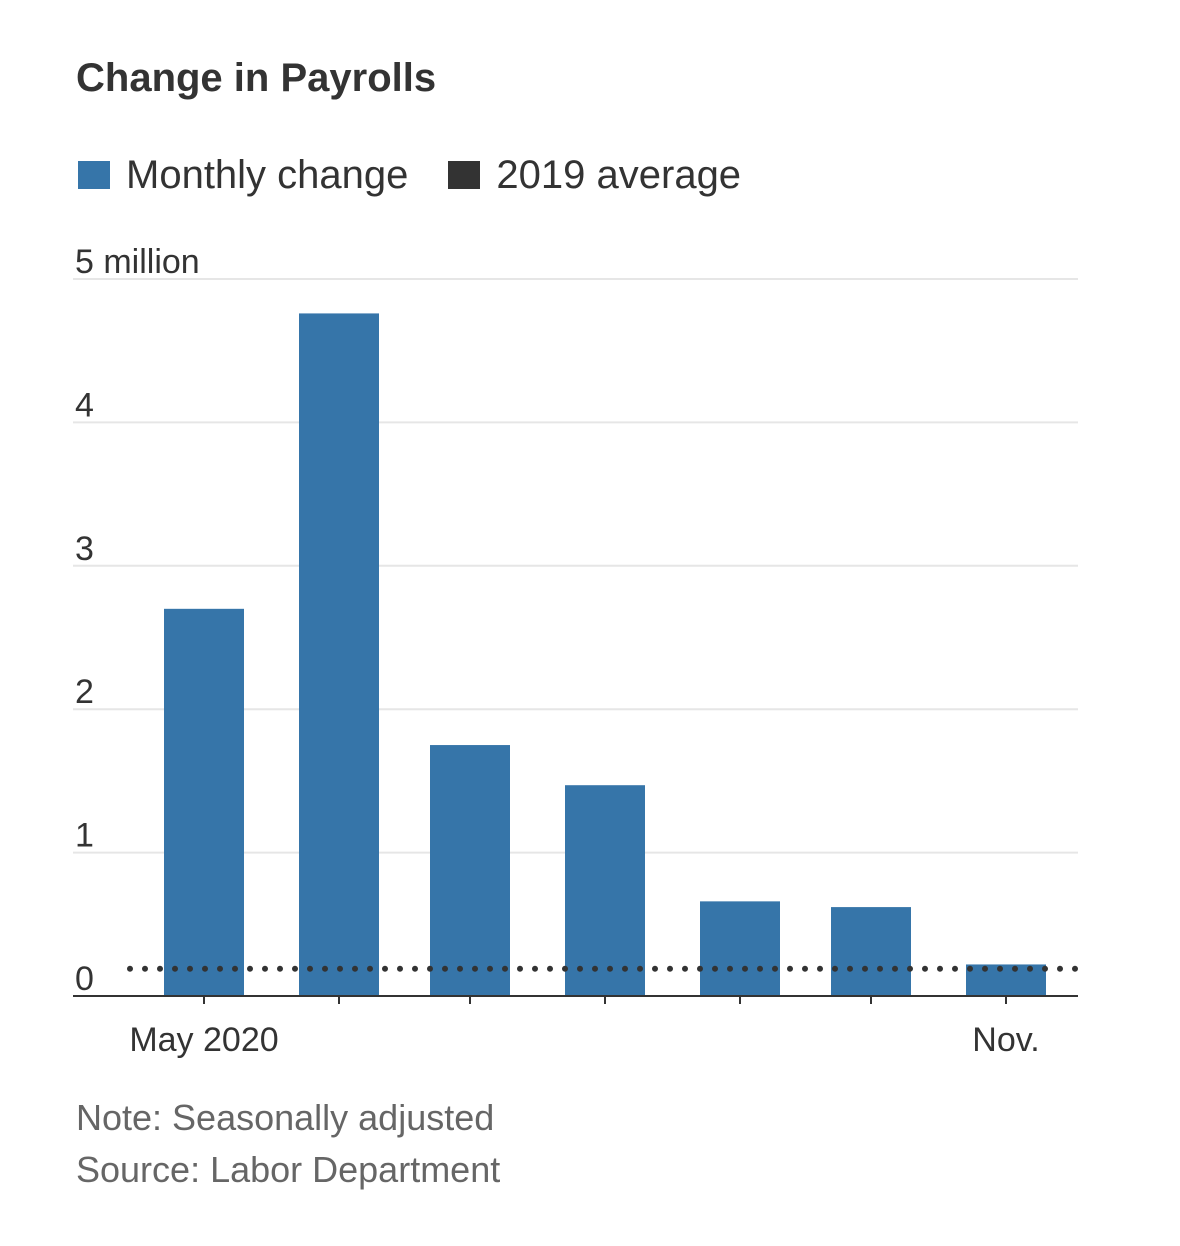 This screenshot has width=1180, height=1246. I want to click on legend-swatch-2019-average, so click(464, 175).